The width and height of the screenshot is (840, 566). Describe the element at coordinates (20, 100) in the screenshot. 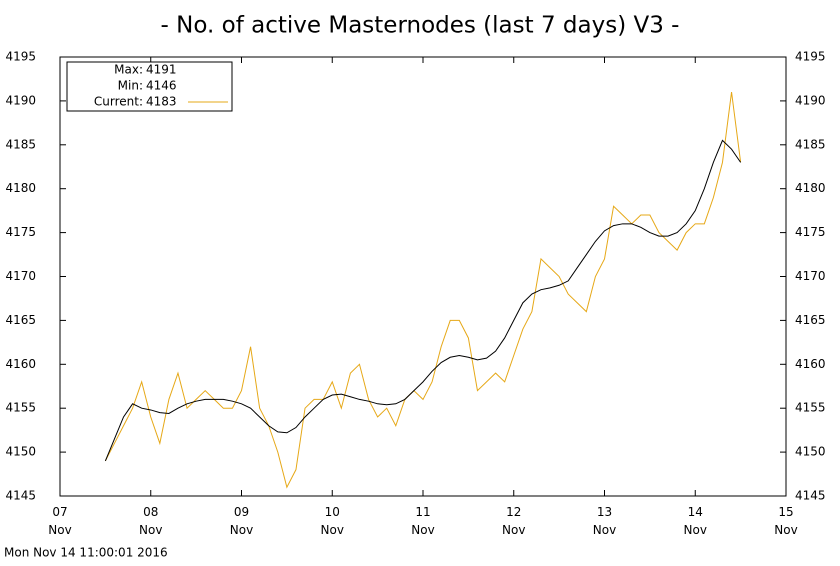

I see `y-tick-label: 4190` at that location.